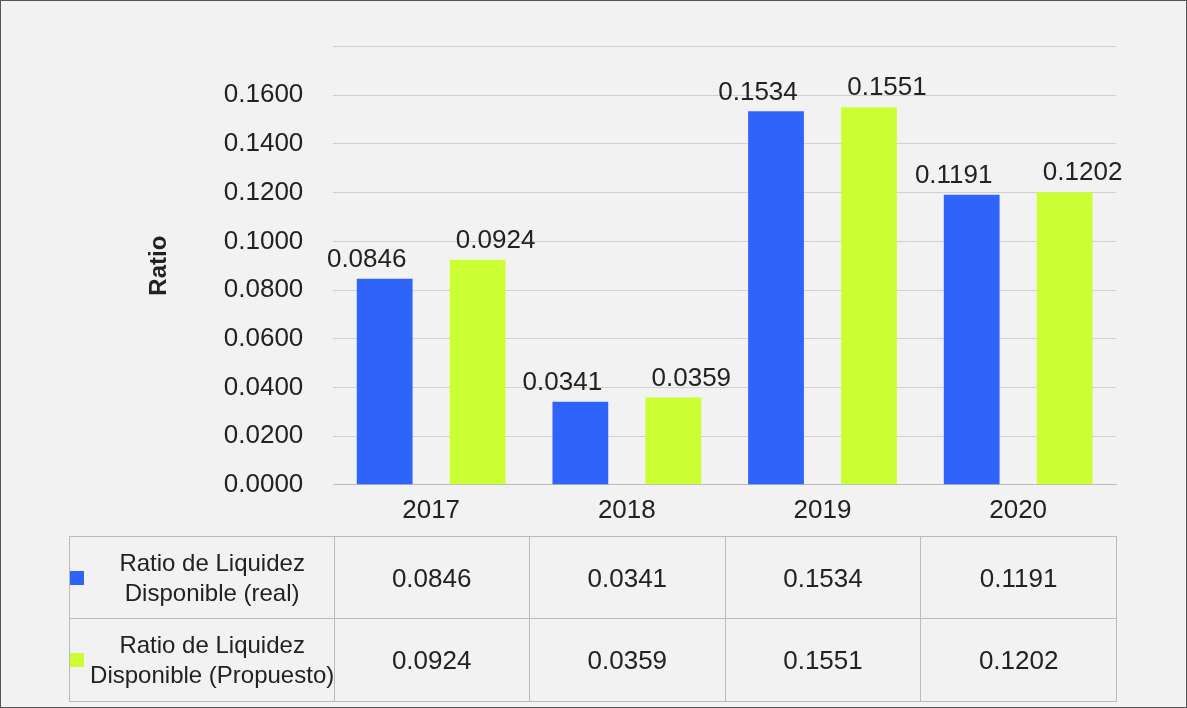 This screenshot has height=708, width=1187. I want to click on y-tick-label: 0.0000, so click(263, 482).